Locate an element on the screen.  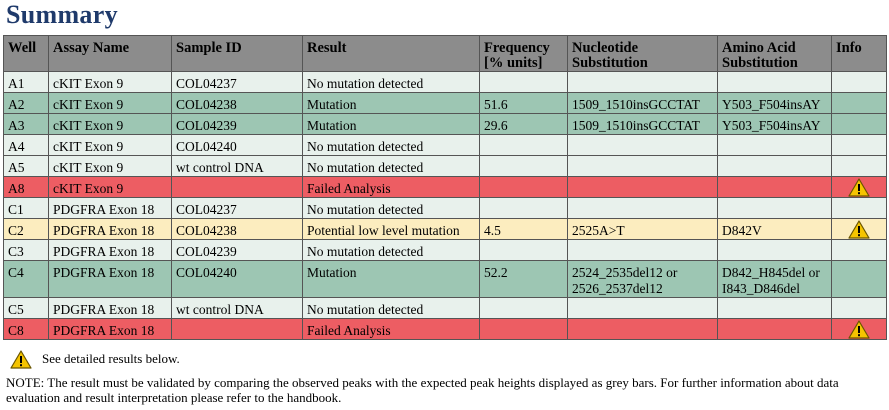
cell-well: C3 is located at coordinates (26, 250).